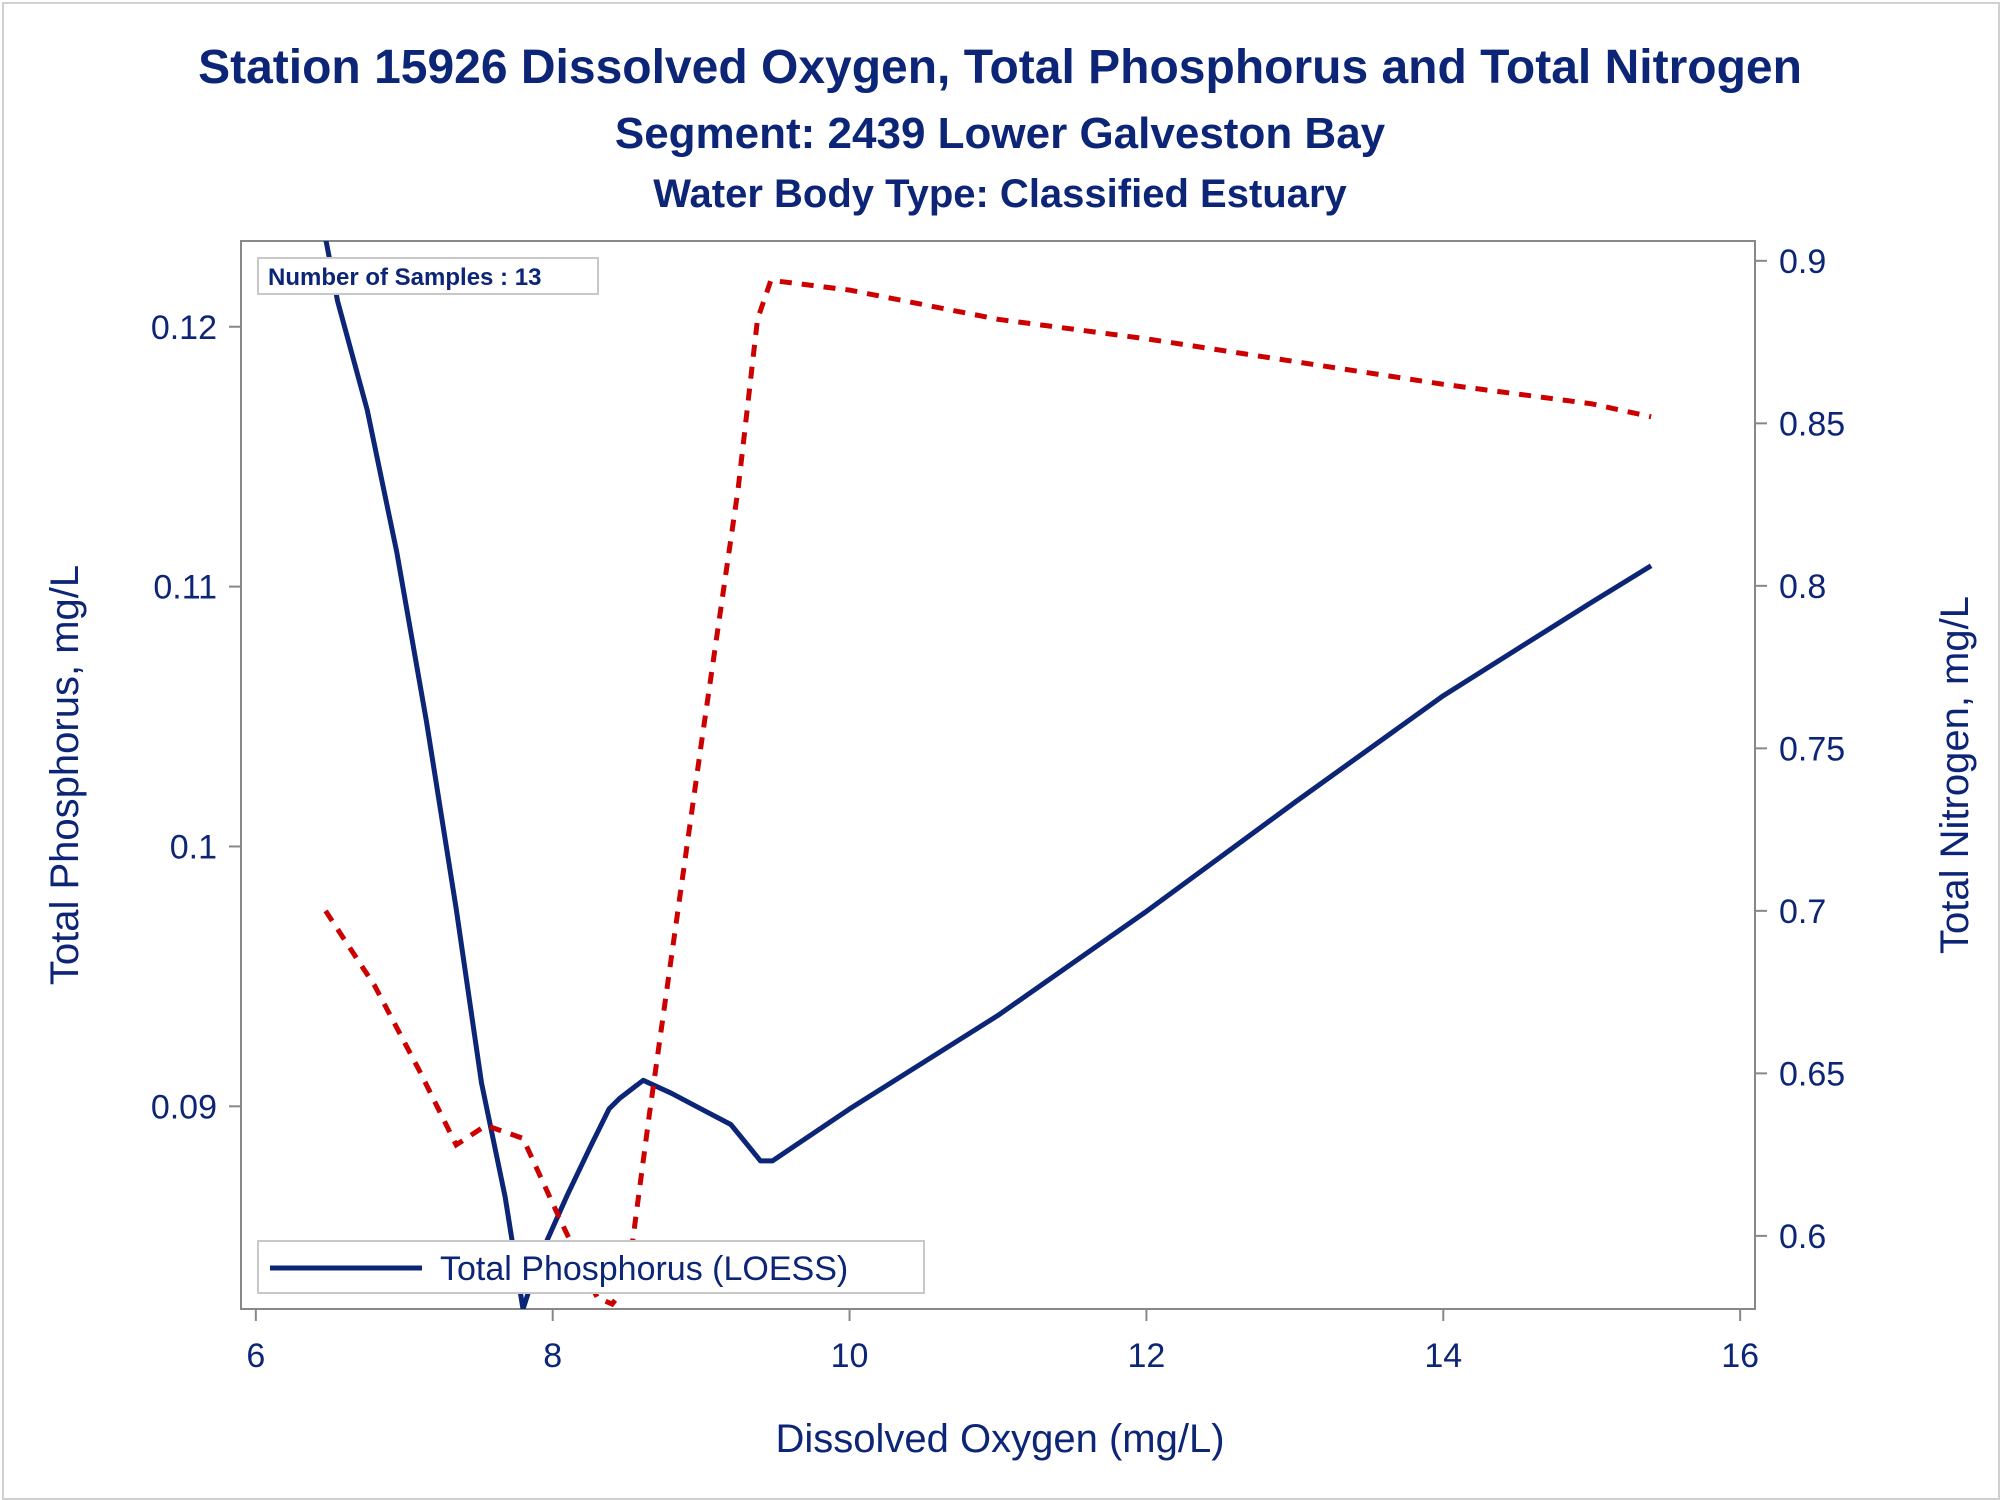  Describe the element at coordinates (1000, 194) in the screenshot. I see `chart-subtitle-waterbody: Water Body Type: Classified Estuary` at that location.